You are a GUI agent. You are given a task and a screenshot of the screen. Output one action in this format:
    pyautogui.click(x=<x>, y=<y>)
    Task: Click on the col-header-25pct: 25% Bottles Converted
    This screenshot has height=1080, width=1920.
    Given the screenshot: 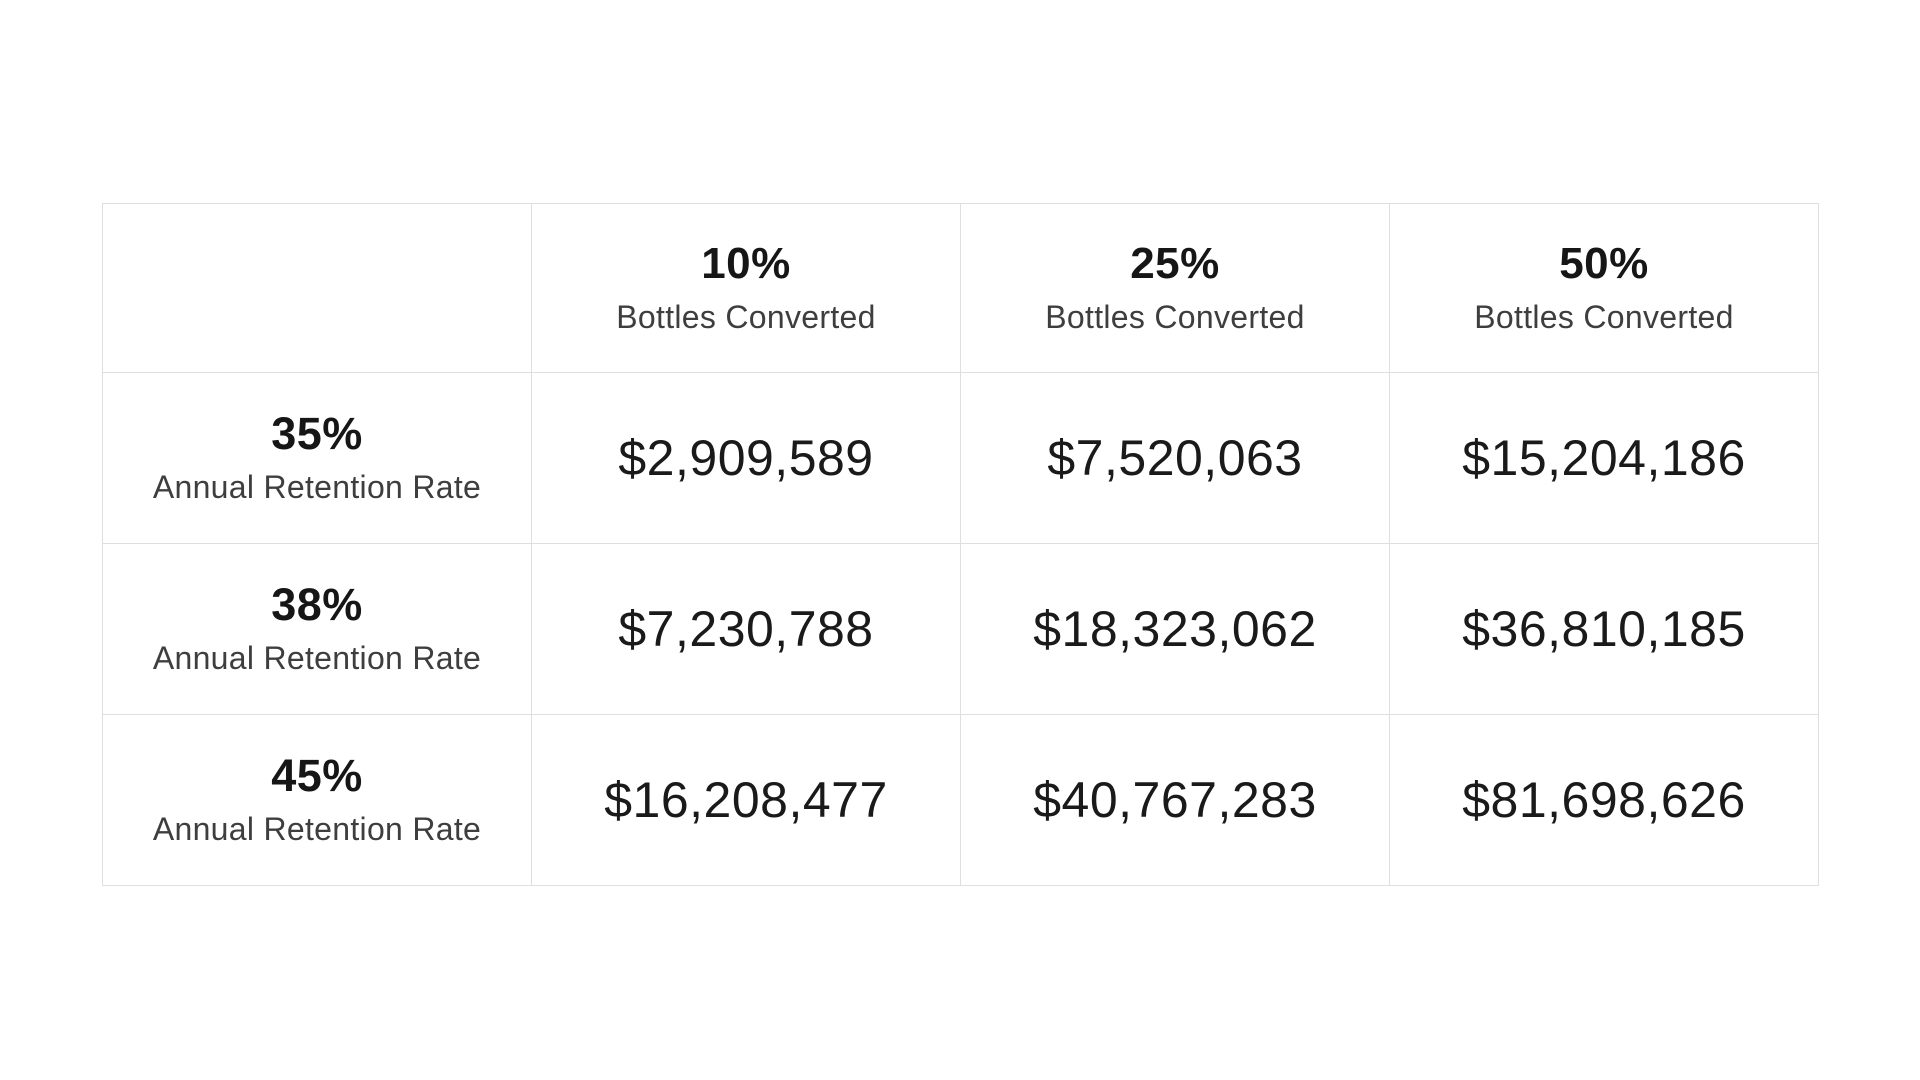 What is the action you would take?
    pyautogui.click(x=1175, y=288)
    